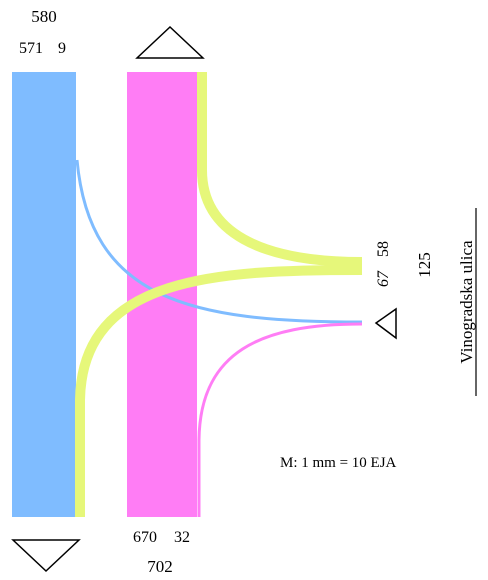 The width and height of the screenshot is (488, 580). Describe the element at coordinates (385, 323) in the screenshot. I see `triangle-left-icon` at that location.